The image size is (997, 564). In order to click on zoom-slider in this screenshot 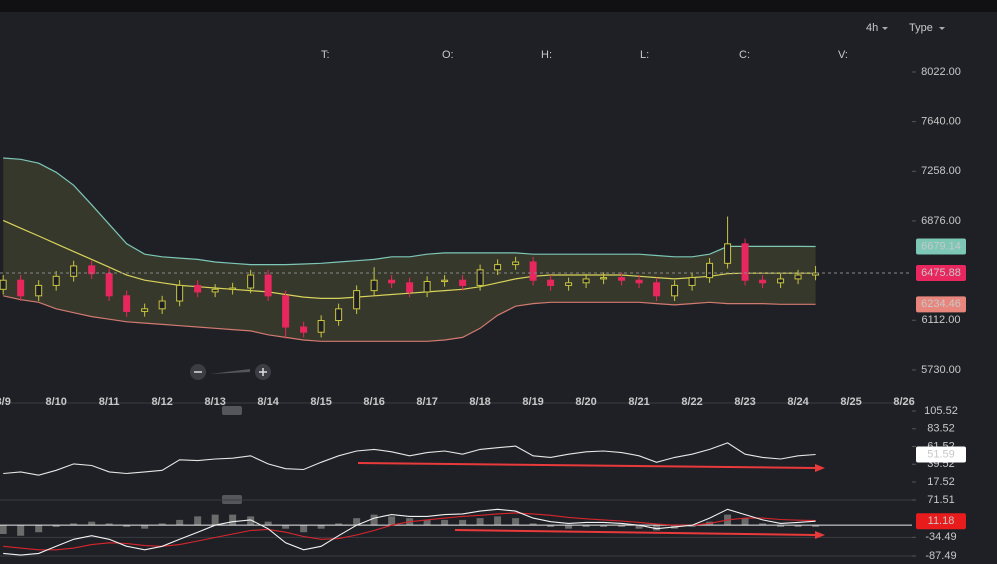, I will do `click(230, 371)`.